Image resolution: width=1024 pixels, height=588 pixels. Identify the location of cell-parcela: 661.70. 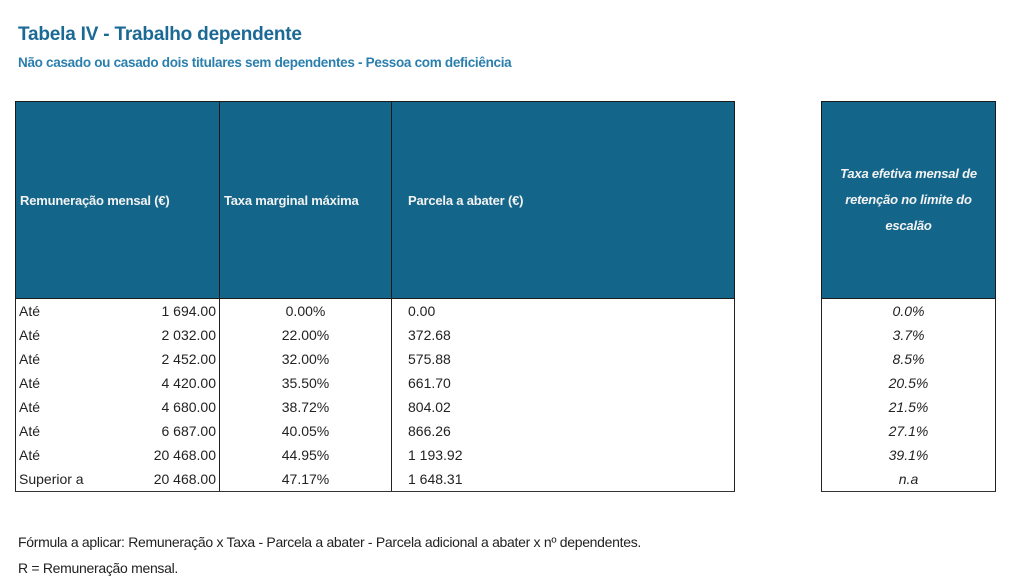
(563, 383).